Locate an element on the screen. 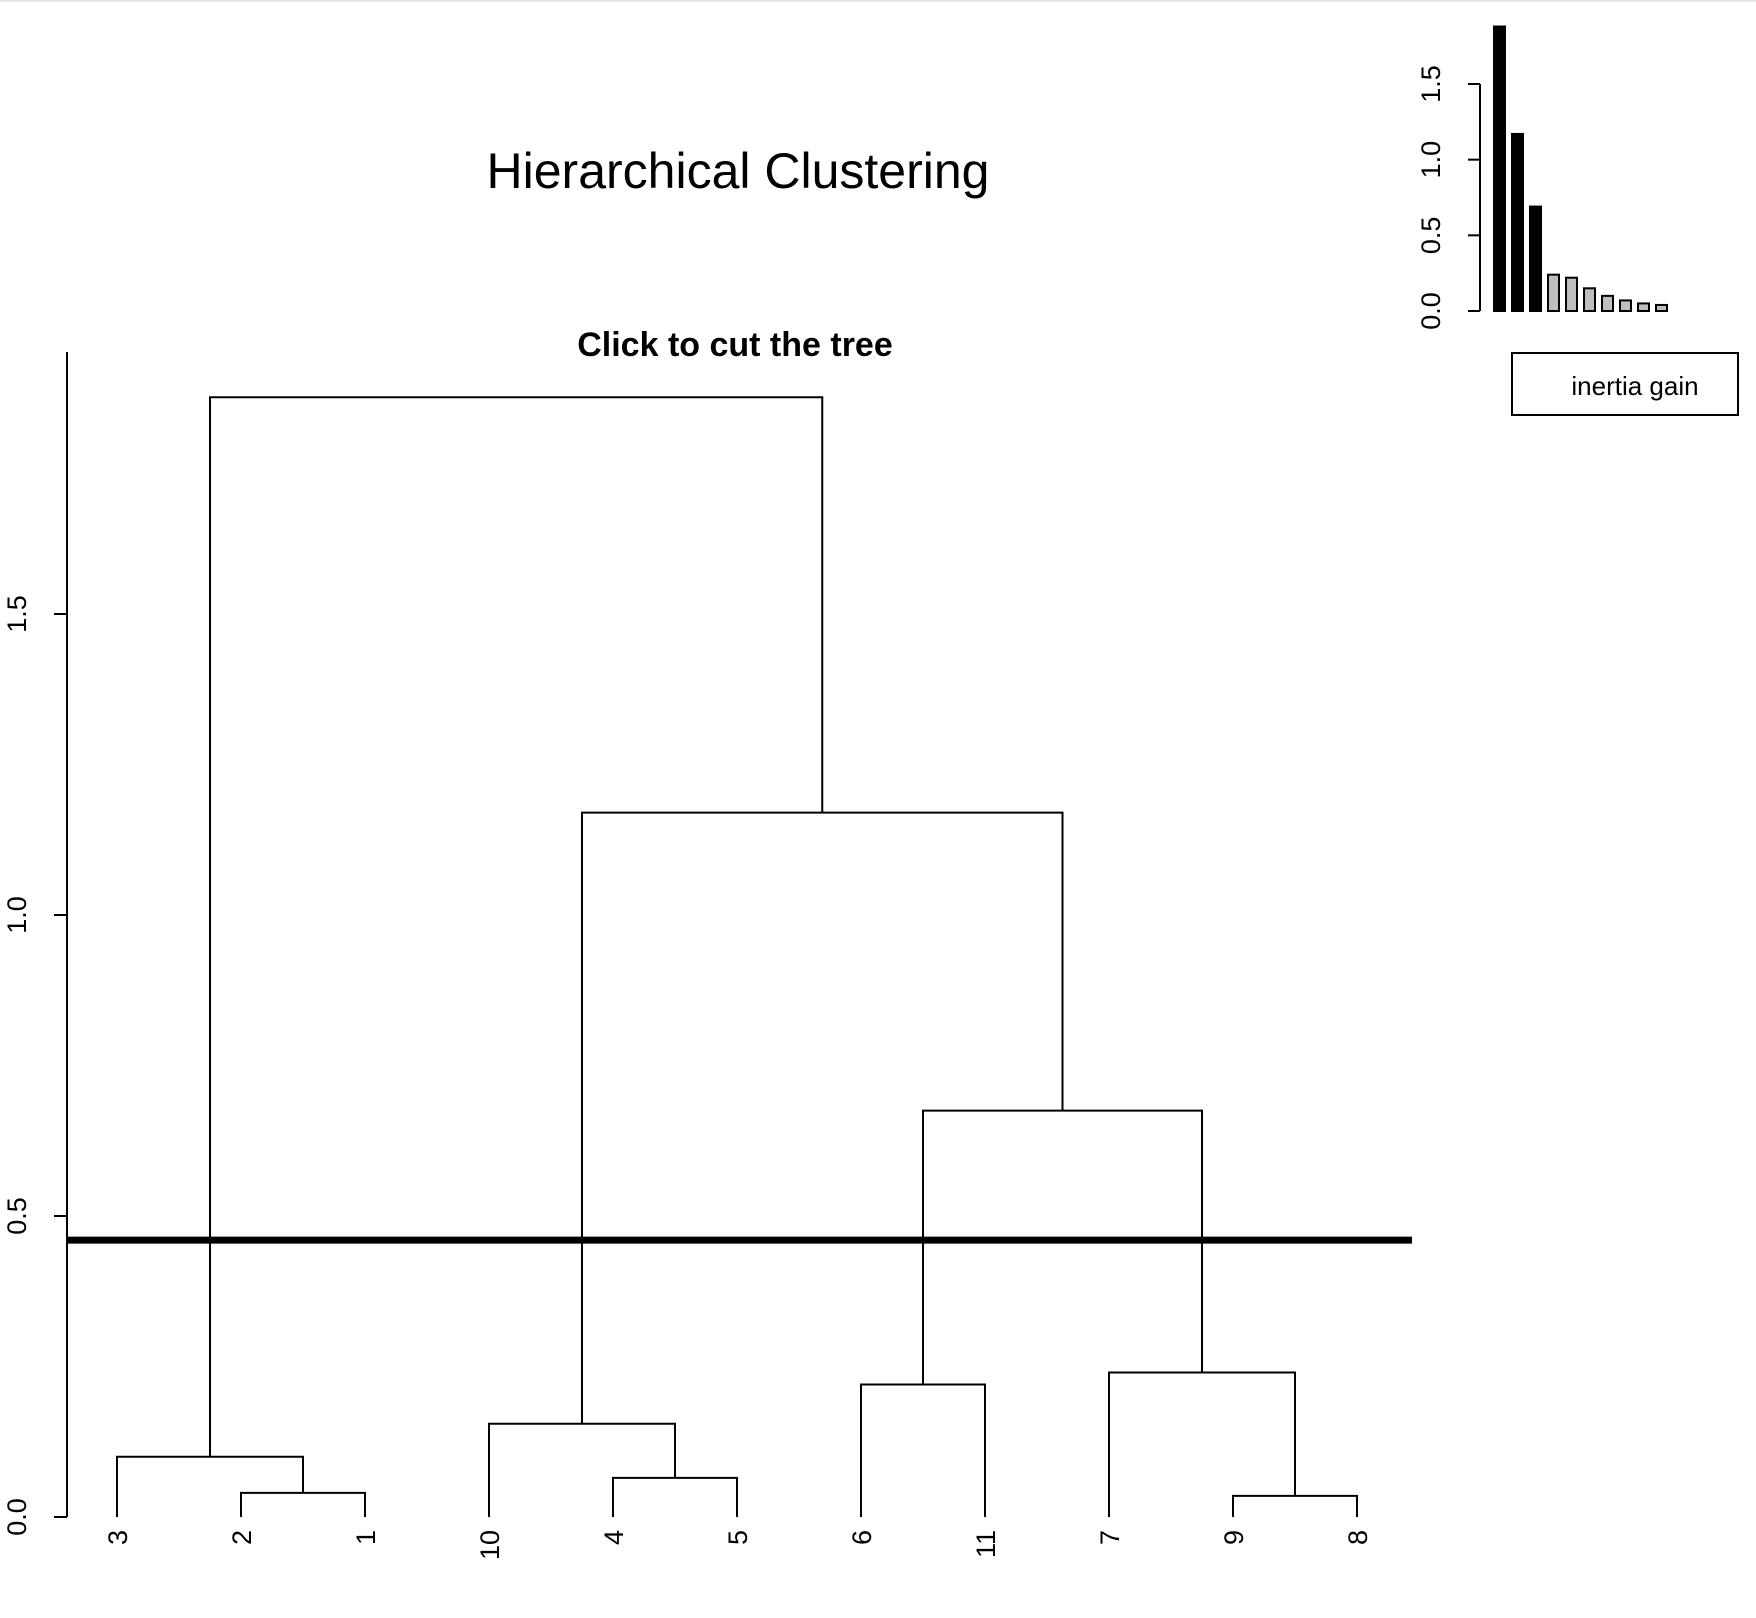 This screenshot has width=1756, height=1618. y-tick-label: 1.5 is located at coordinates (17, 614).